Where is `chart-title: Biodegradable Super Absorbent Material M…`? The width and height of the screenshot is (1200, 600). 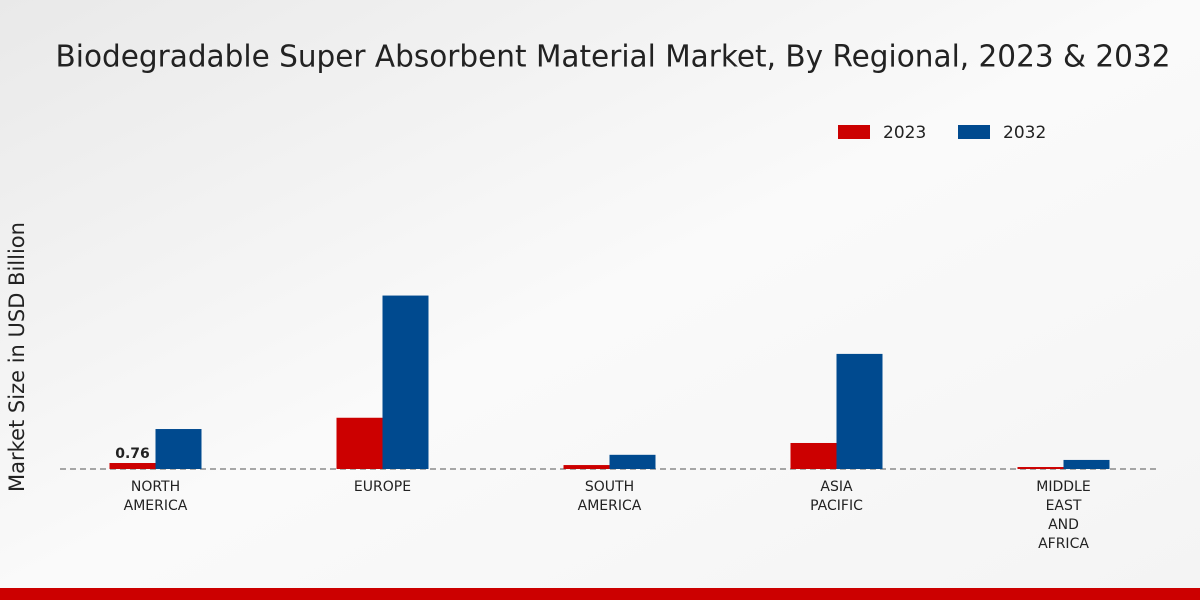 chart-title: Biodegradable Super Absorbent Material M… is located at coordinates (613, 57).